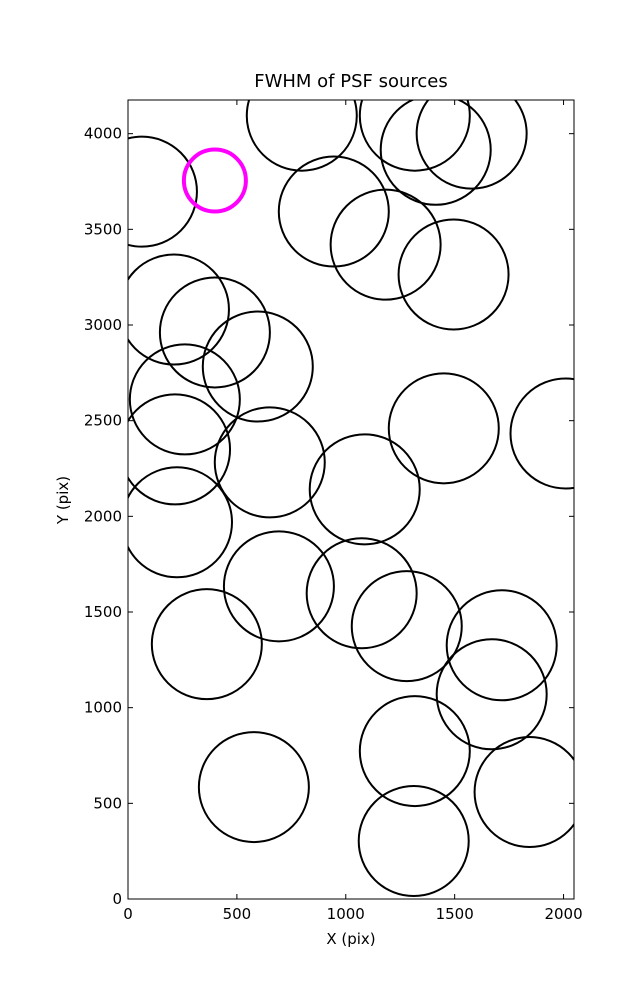 The width and height of the screenshot is (637, 1004). Describe the element at coordinates (117, 899) in the screenshot. I see `y-tick-label: 0` at that location.